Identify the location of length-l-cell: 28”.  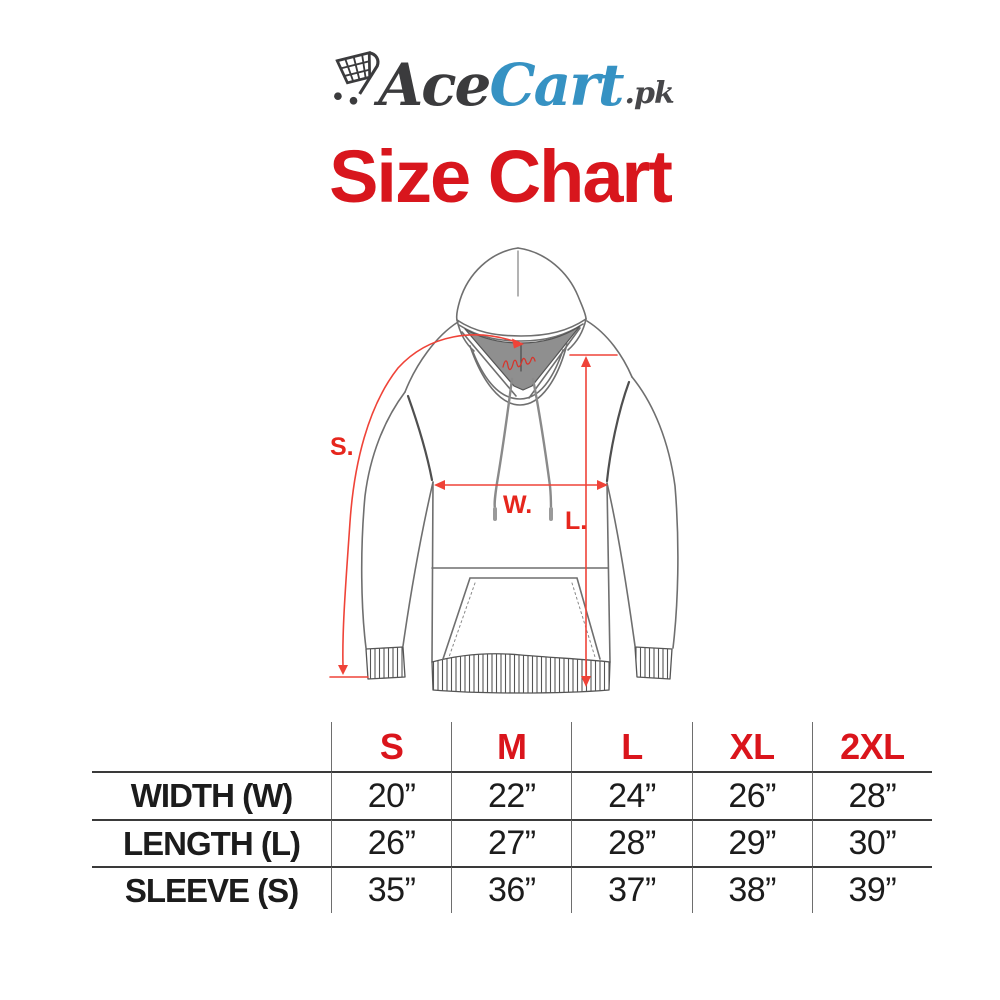
(631, 842).